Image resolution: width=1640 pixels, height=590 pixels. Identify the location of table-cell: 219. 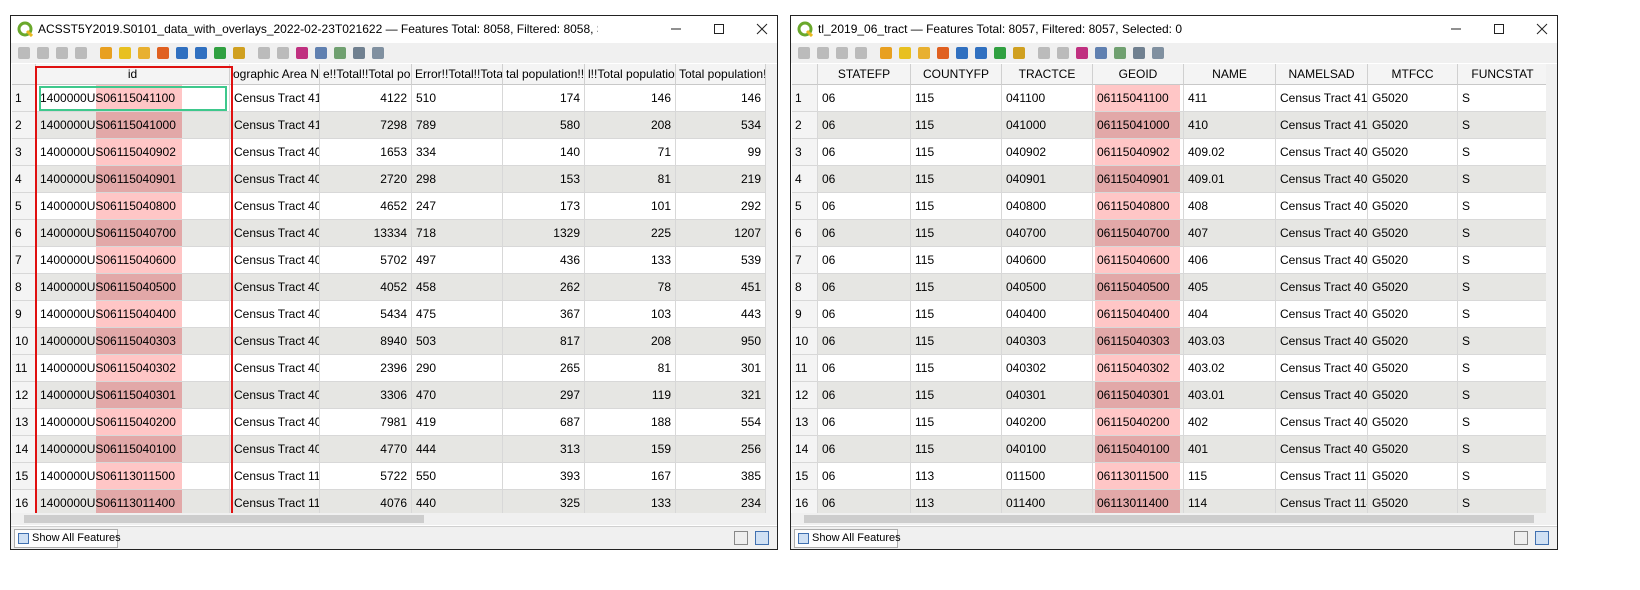
(721, 179).